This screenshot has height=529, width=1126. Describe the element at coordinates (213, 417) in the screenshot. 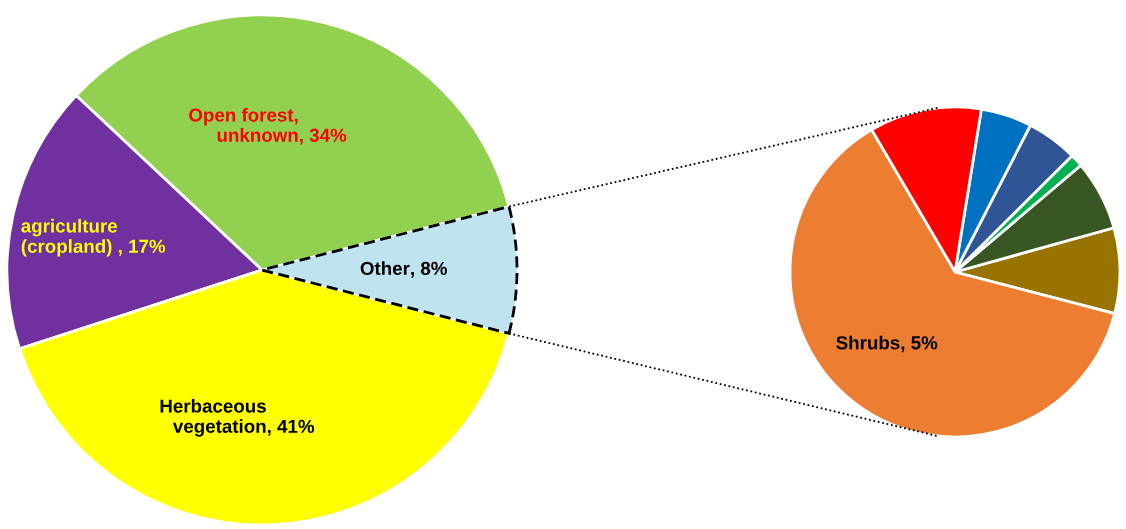

I see `slice-label: Herbaceous vegetation` at that location.